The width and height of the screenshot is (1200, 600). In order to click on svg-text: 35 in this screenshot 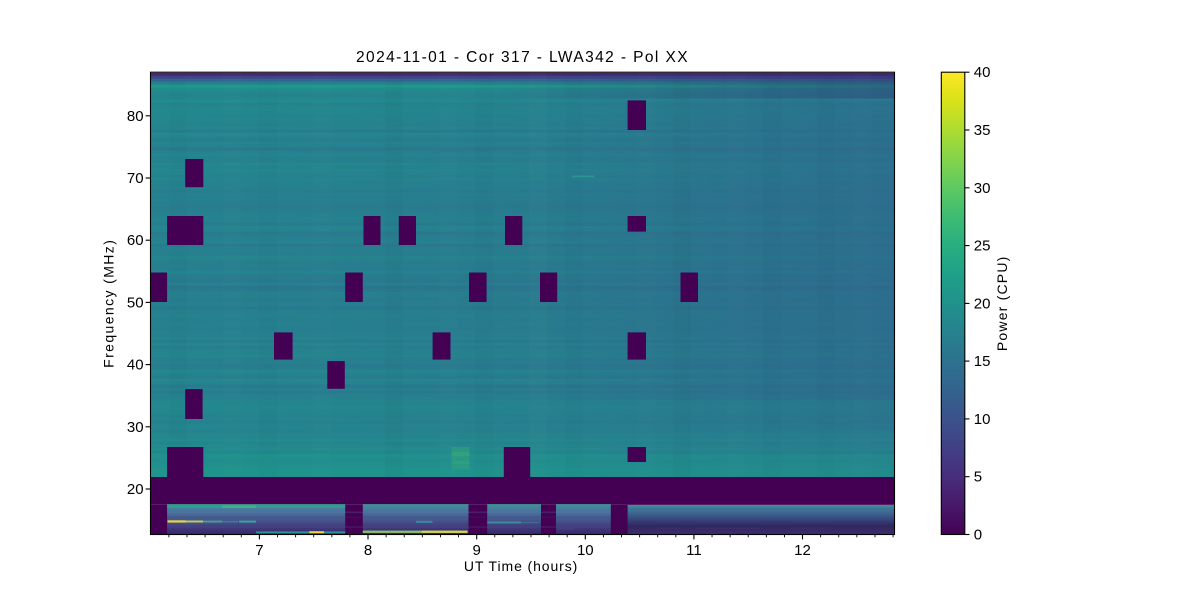, I will do `click(982, 130)`.